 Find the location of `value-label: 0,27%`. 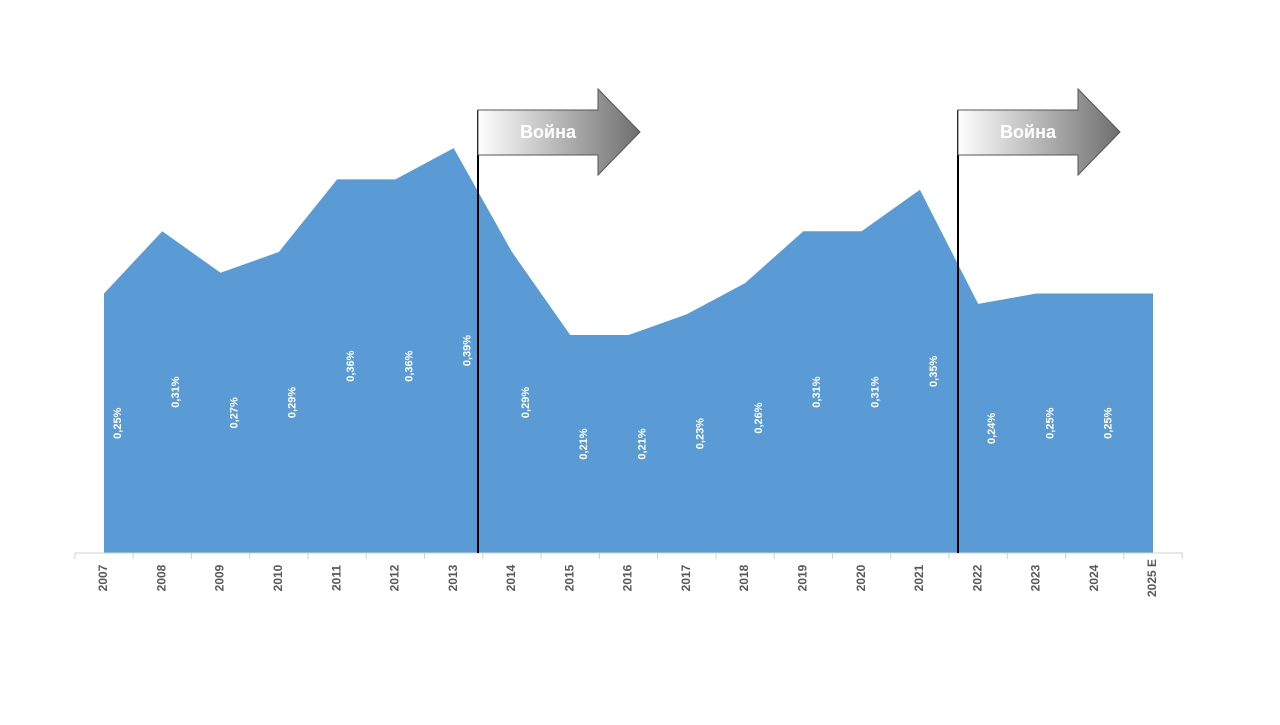

value-label: 0,27% is located at coordinates (234, 412).